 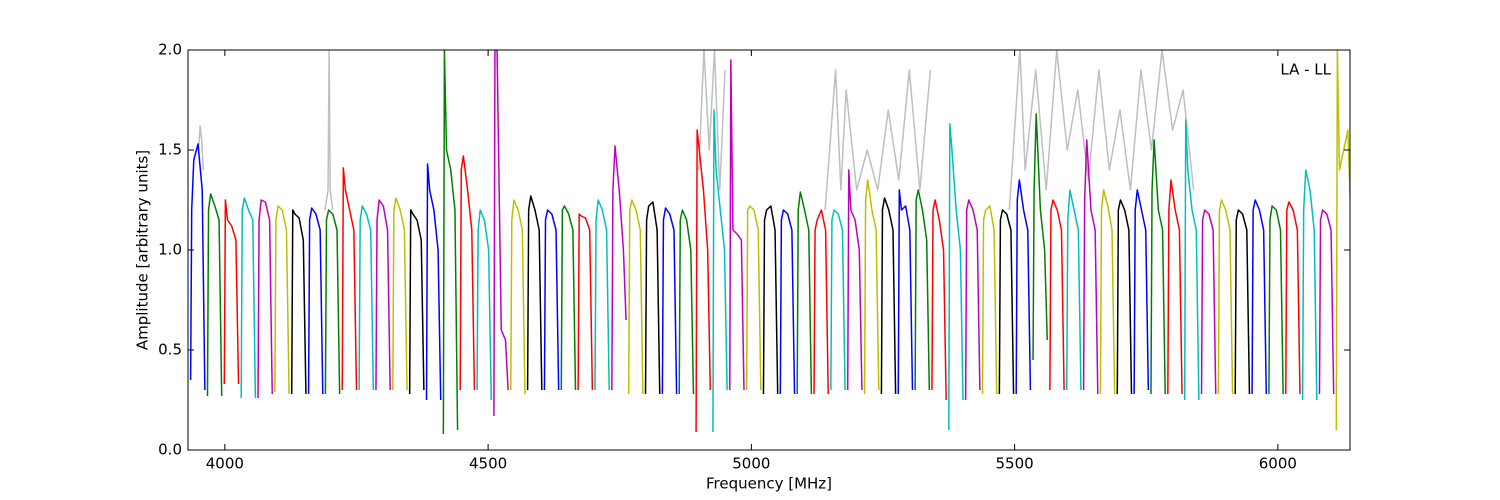 What do you see at coordinates (225, 464) in the screenshot?
I see `x-tick-label: 4000` at bounding box center [225, 464].